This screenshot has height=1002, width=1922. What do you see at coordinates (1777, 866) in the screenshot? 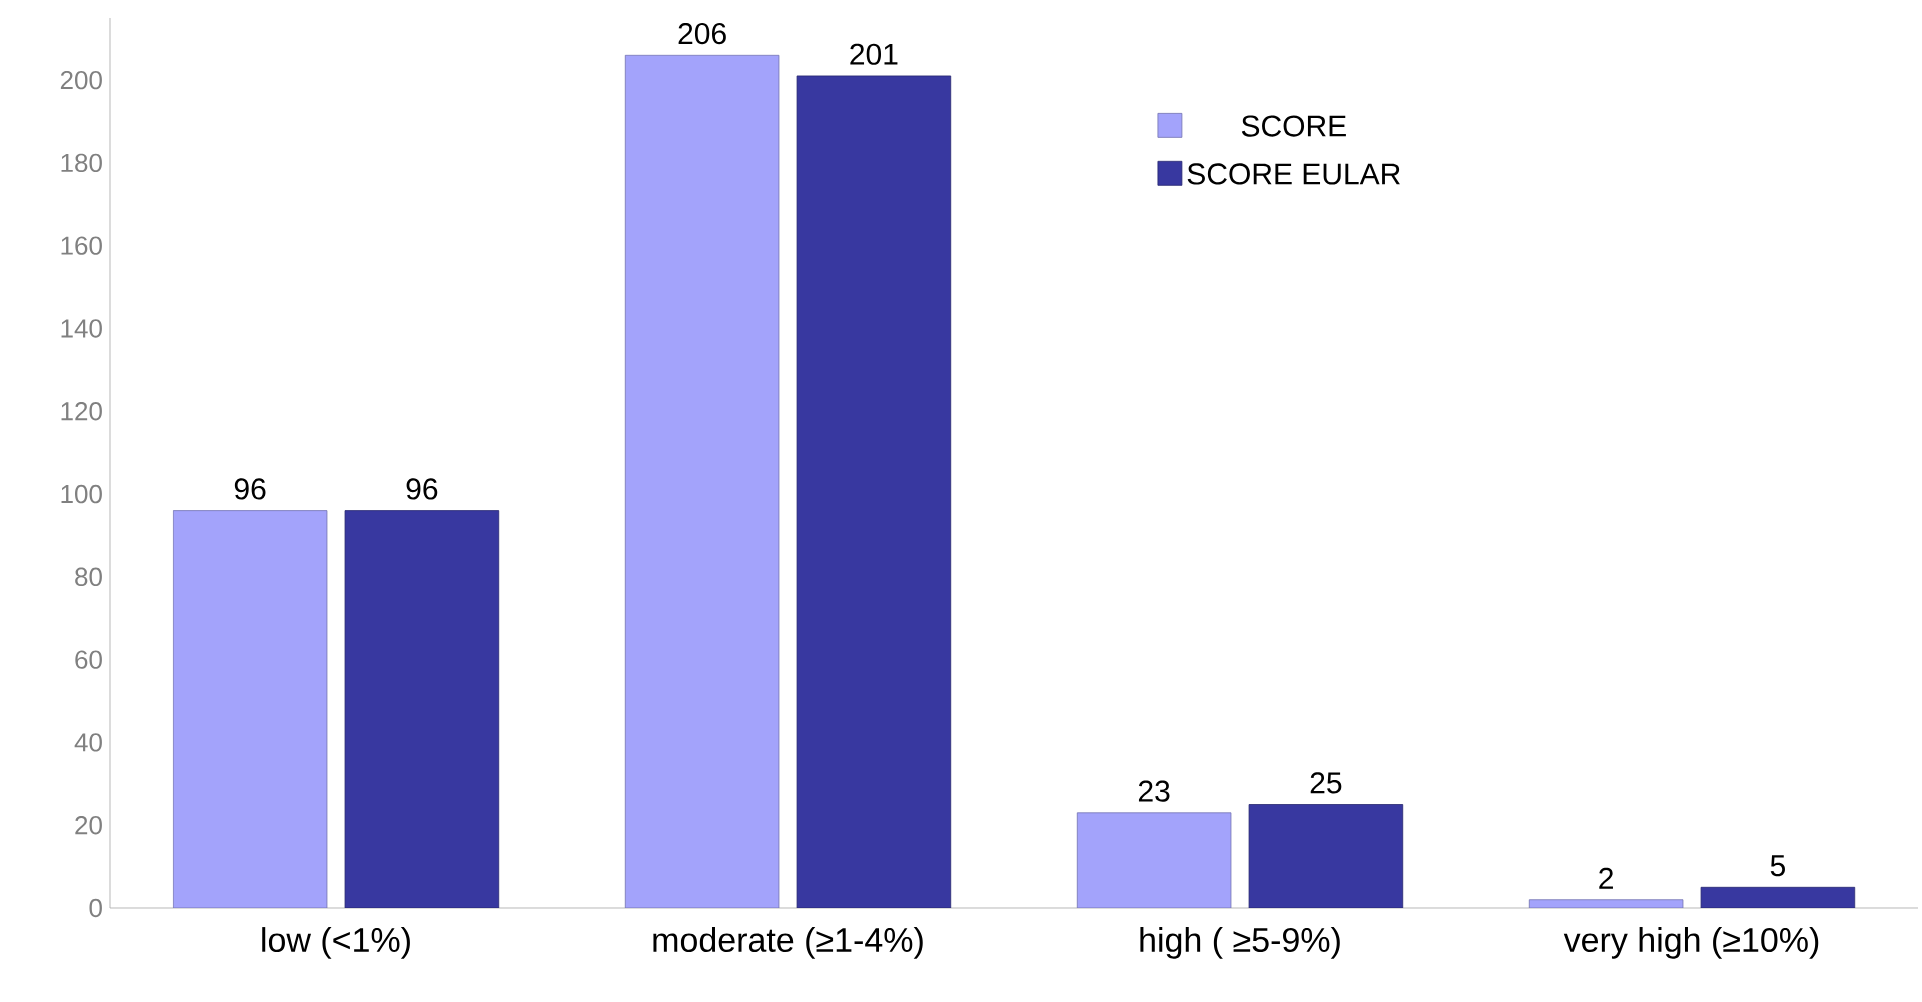
I see `data-label: 5` at bounding box center [1777, 866].